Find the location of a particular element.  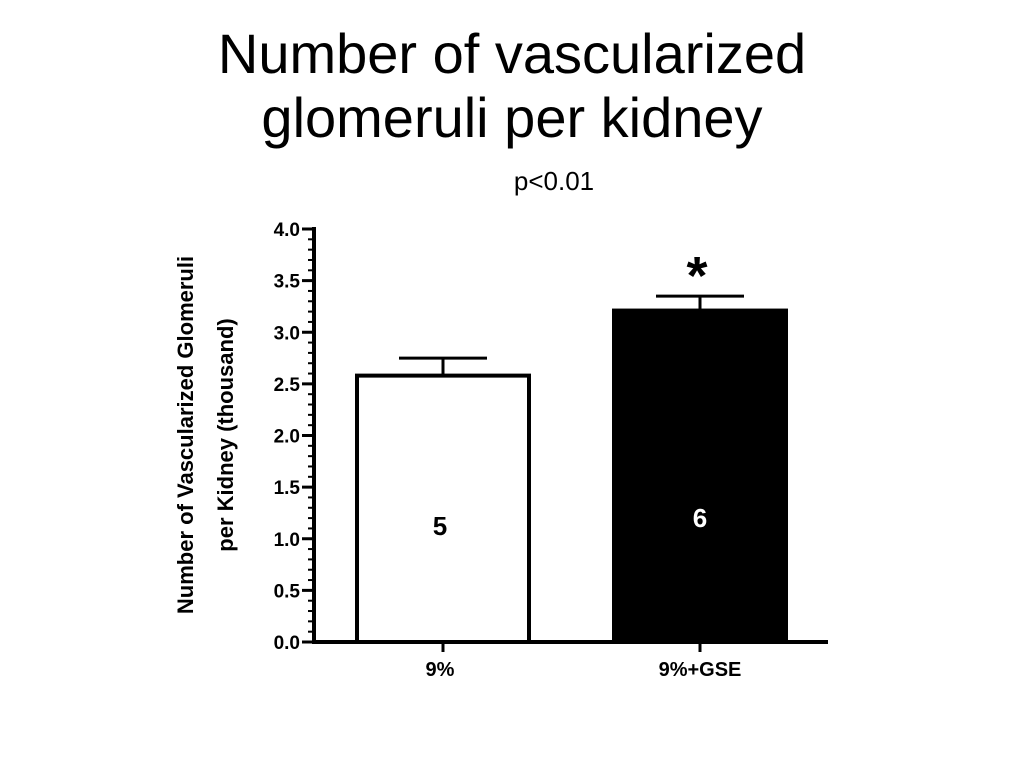

y-tick-label: 3.0 is located at coordinates (287, 333).